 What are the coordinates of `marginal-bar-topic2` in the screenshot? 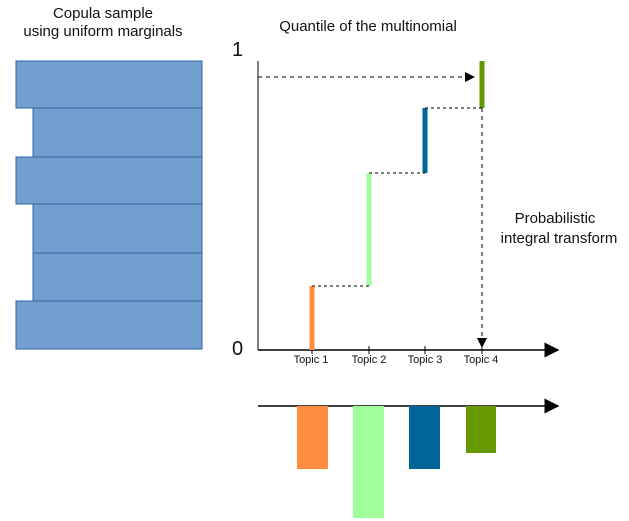 It's located at (368, 462).